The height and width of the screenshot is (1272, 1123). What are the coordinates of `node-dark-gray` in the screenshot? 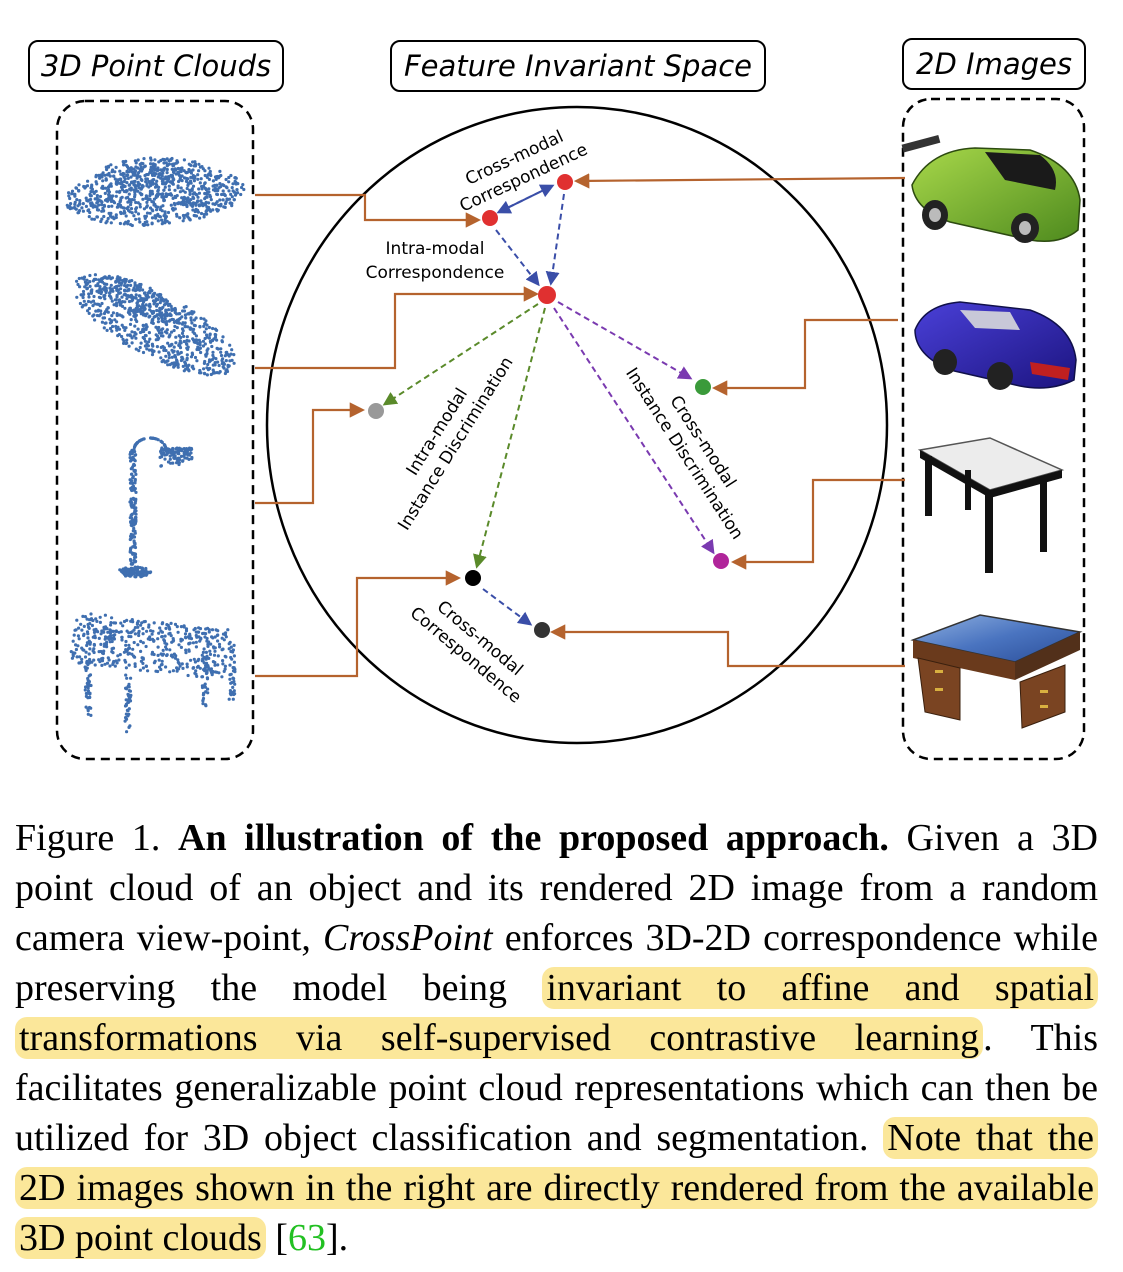 It's located at (542, 630).